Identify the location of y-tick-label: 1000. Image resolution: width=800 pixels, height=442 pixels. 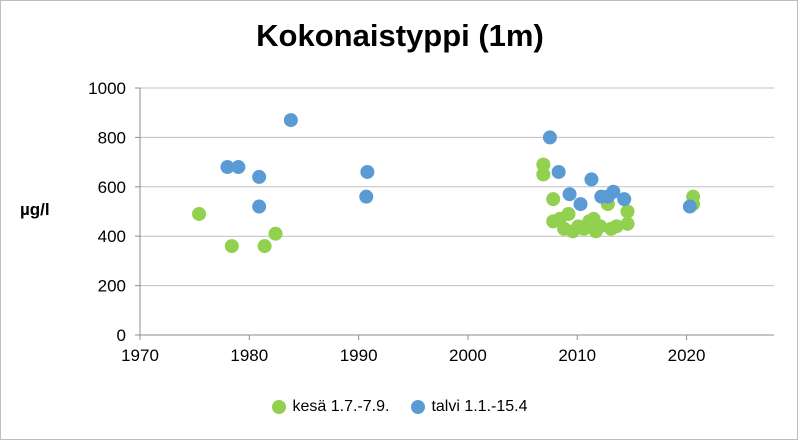
(107, 88).